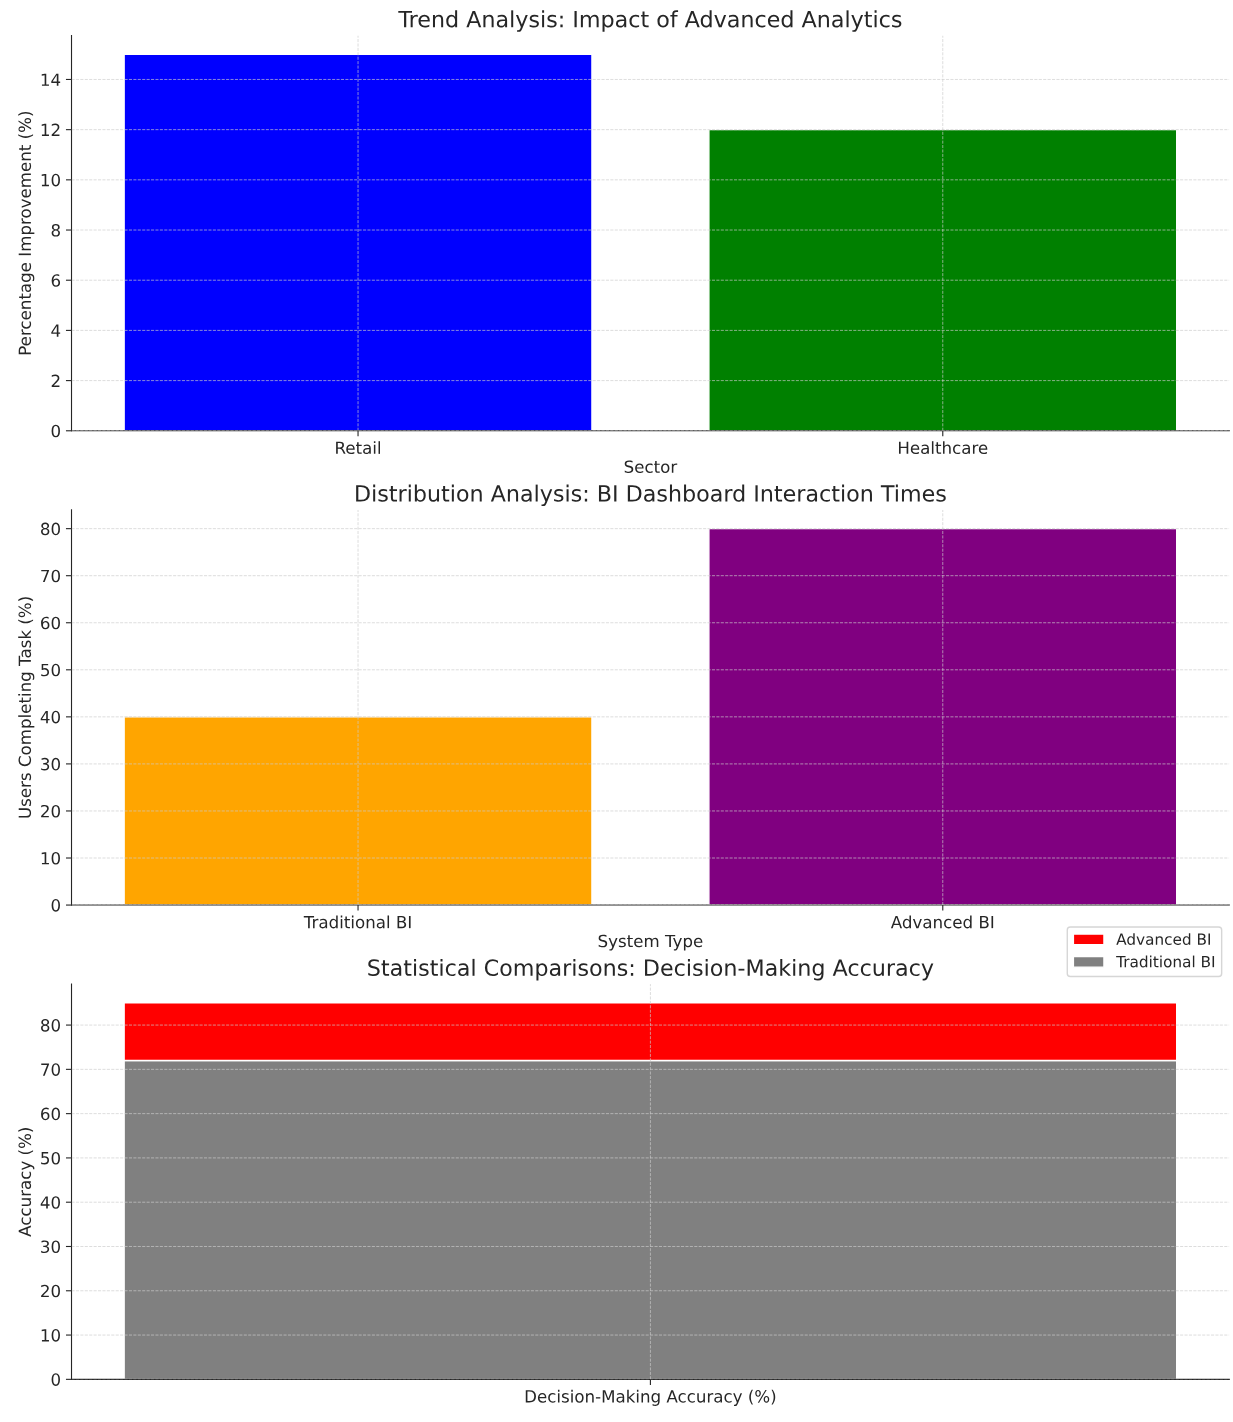  What do you see at coordinates (651, 495) in the screenshot?
I see `chart-title: Distribution Analysis: BI Dashboard Interaction Times` at bounding box center [651, 495].